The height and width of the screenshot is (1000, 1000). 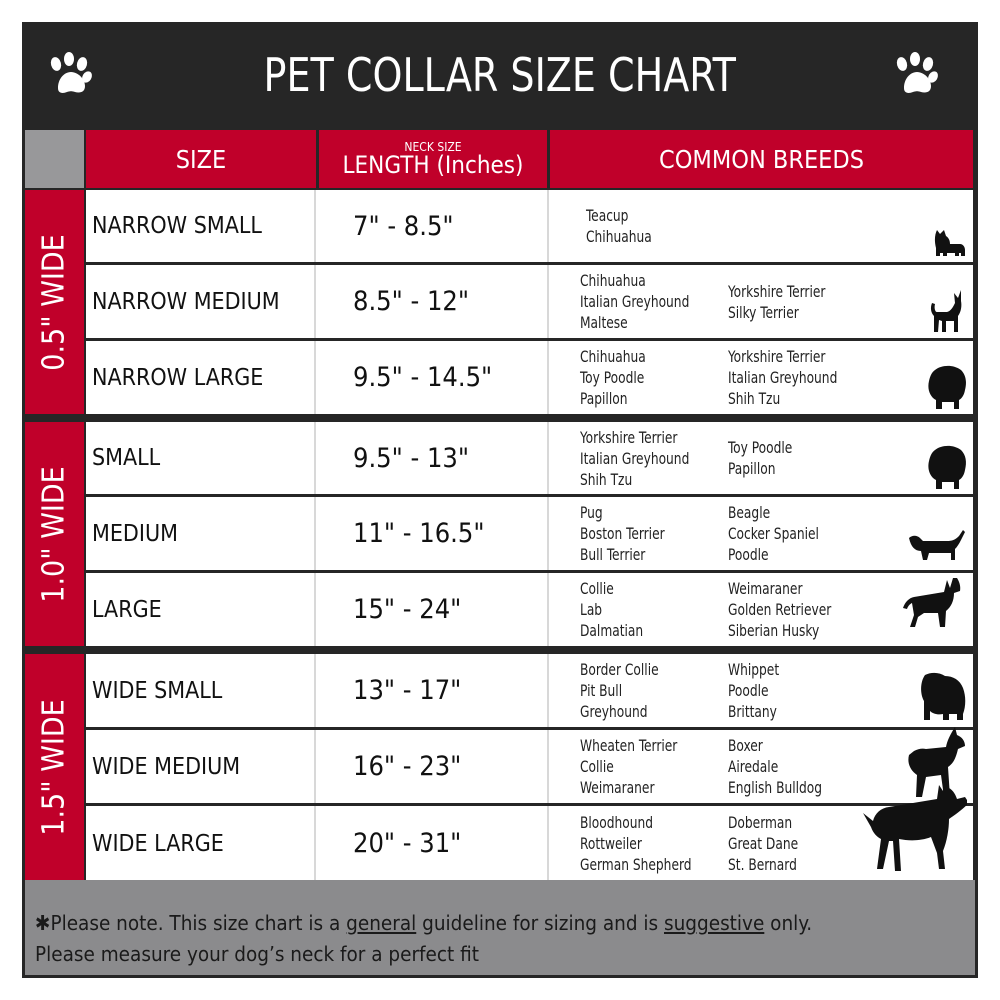 What do you see at coordinates (629, 745) in the screenshot?
I see `breed-name: Wheaten Terrier` at bounding box center [629, 745].